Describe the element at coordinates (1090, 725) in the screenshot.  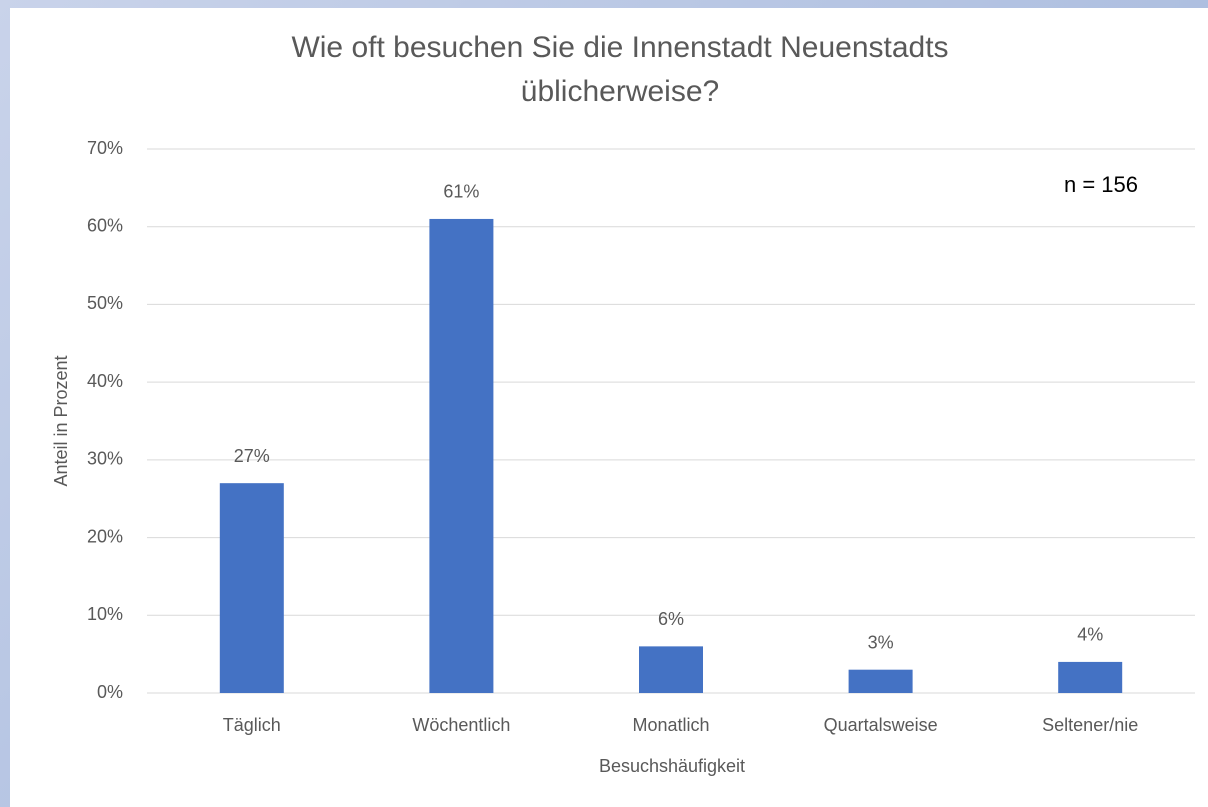
I see `x-tick-label: Seltener/nie` at that location.